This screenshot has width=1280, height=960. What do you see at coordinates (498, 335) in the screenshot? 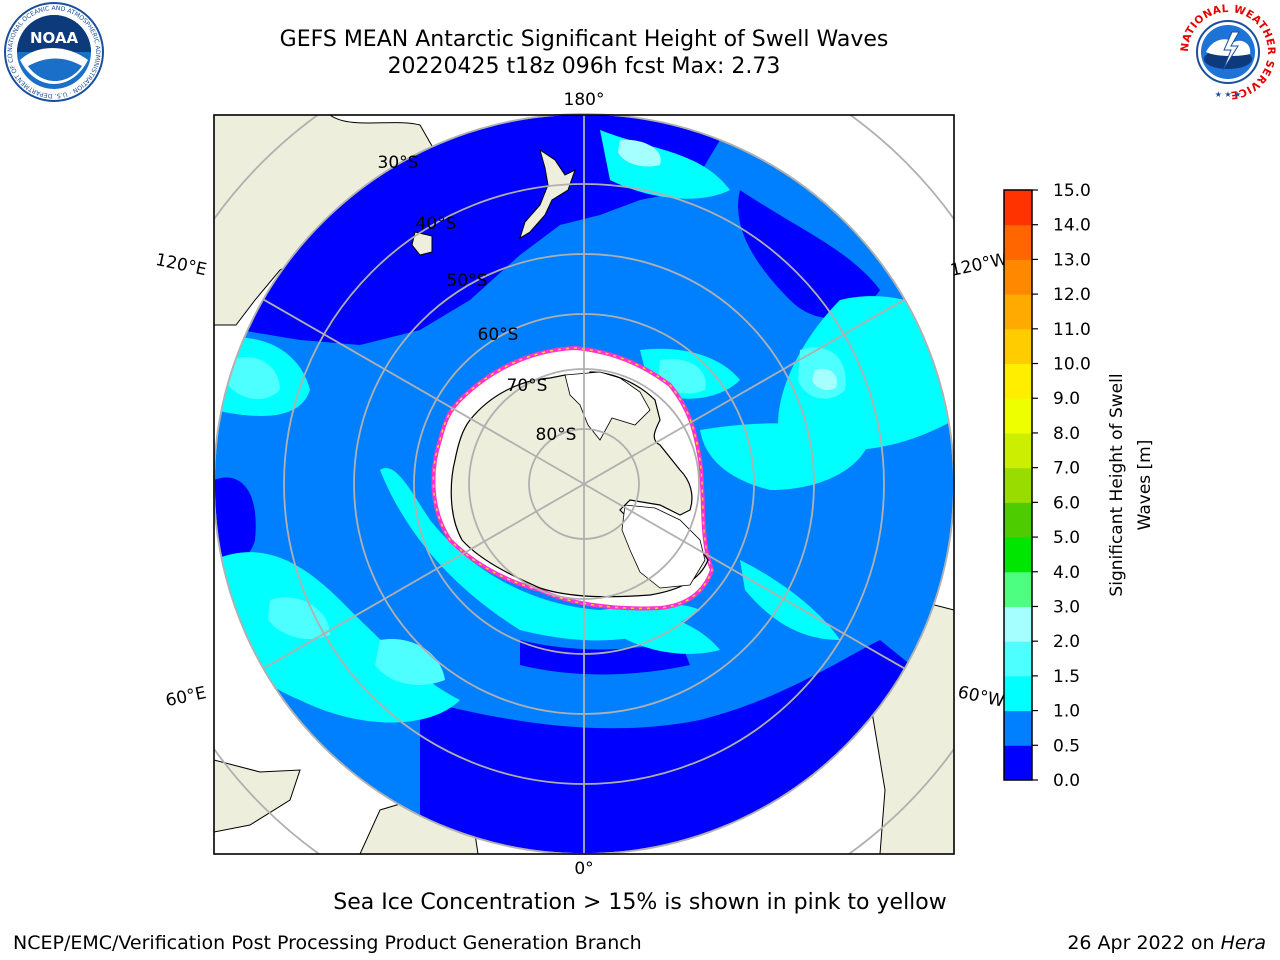
I see `lat-label-60s: 60°S` at bounding box center [498, 335].